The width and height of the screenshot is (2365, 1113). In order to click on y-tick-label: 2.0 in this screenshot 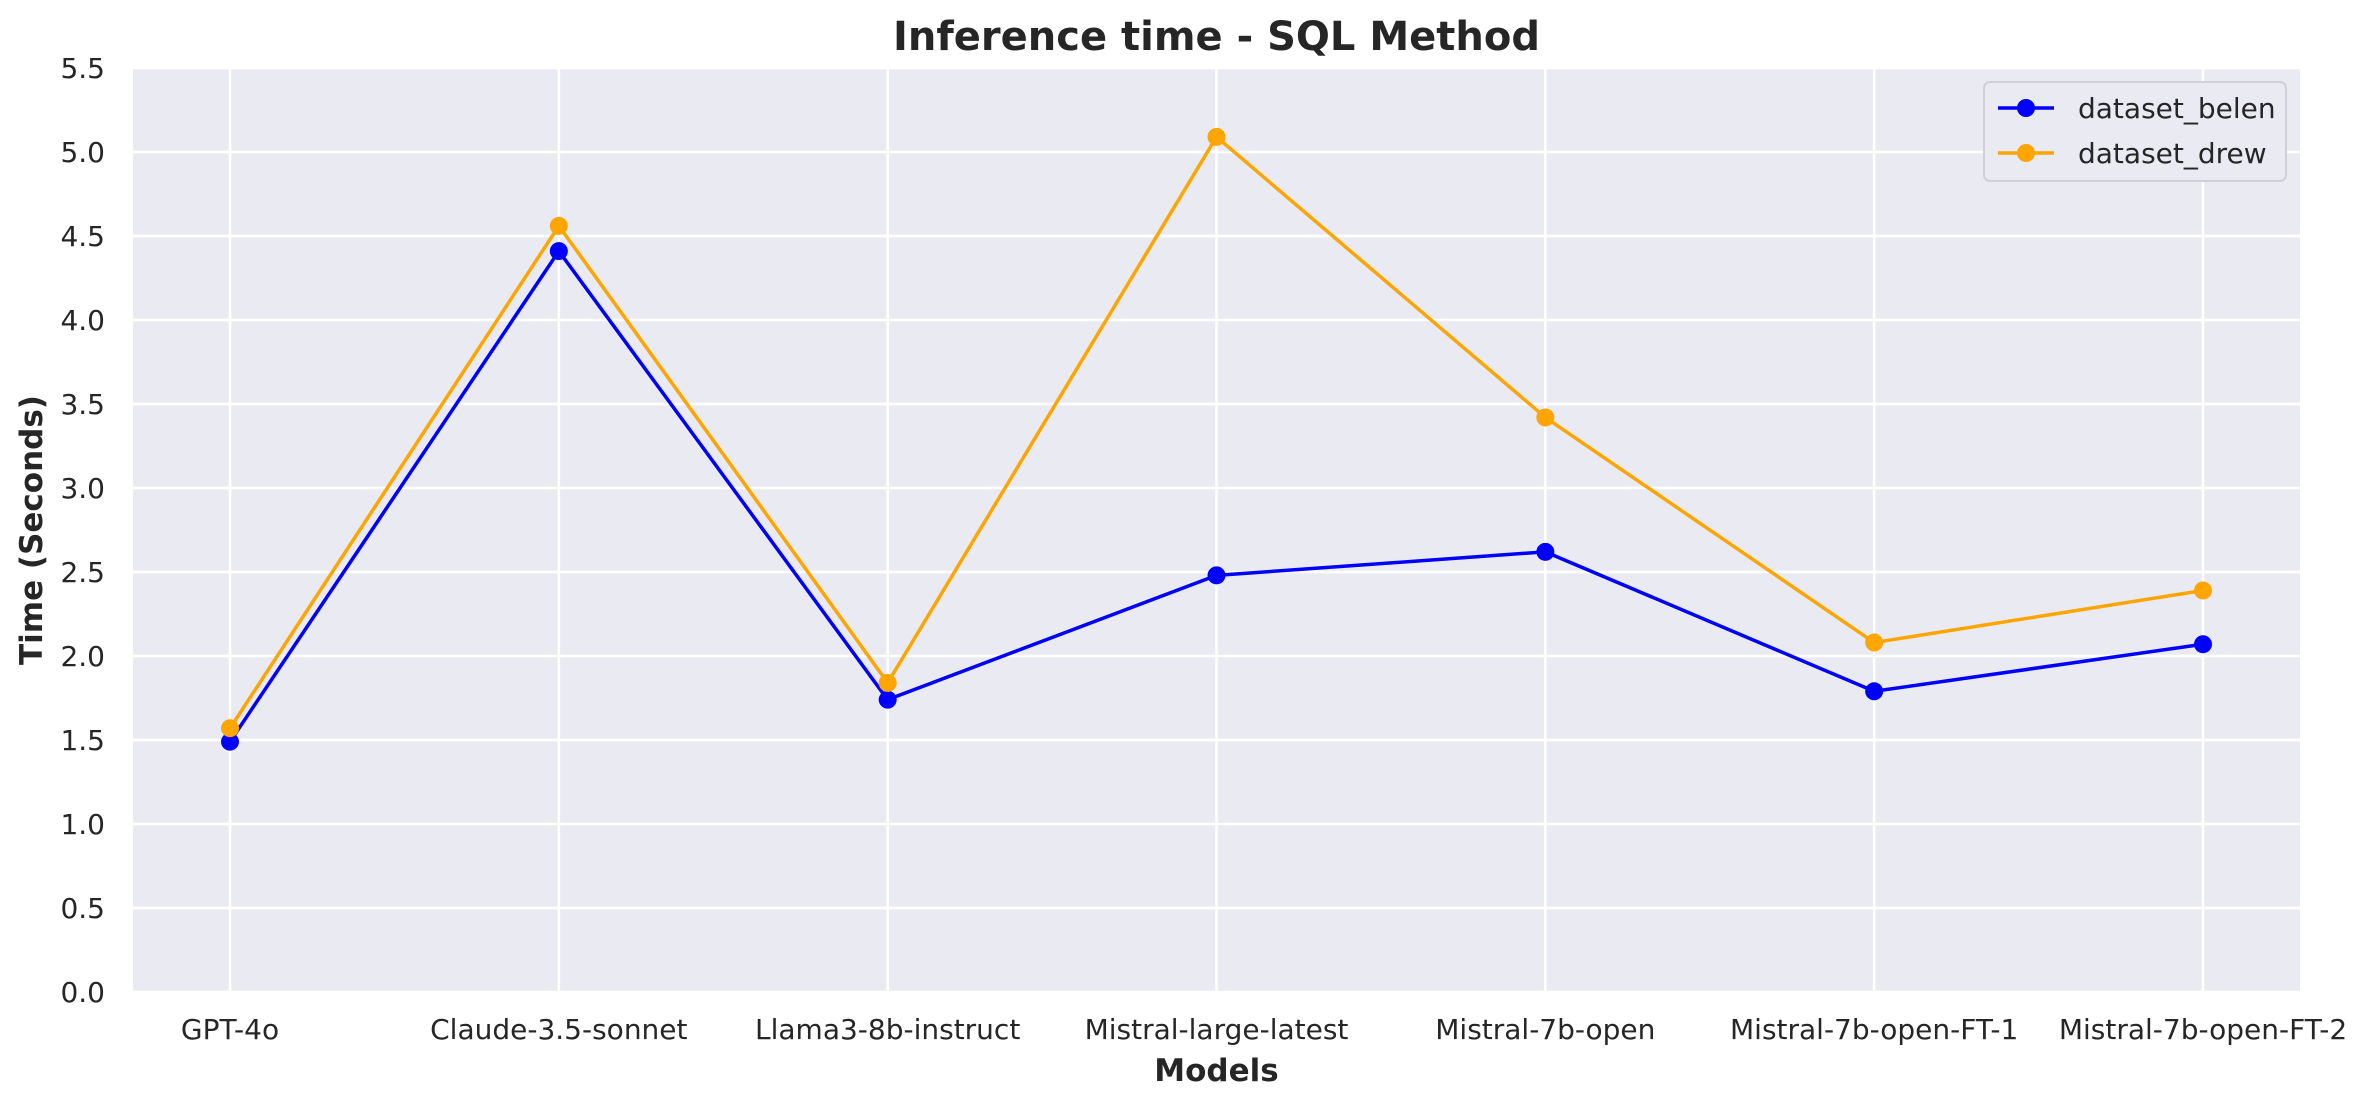, I will do `click(82, 656)`.